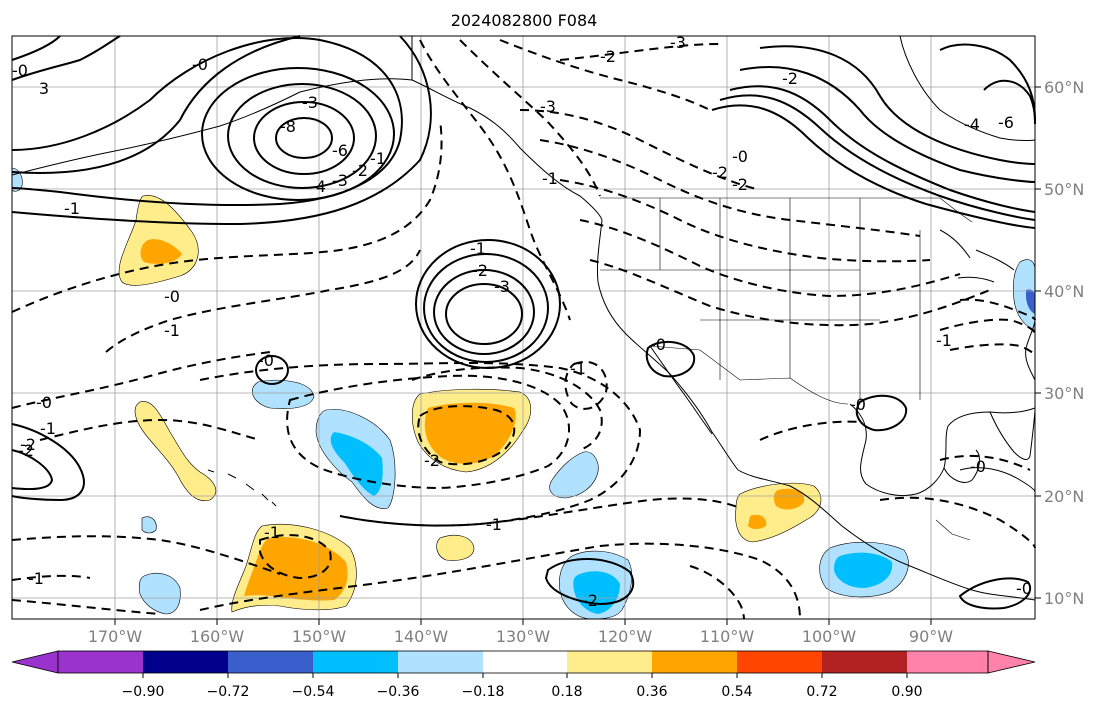 This screenshot has height=712, width=1105. Describe the element at coordinates (1064, 291) in the screenshot. I see `lat-tick-label: 40°N` at that location.